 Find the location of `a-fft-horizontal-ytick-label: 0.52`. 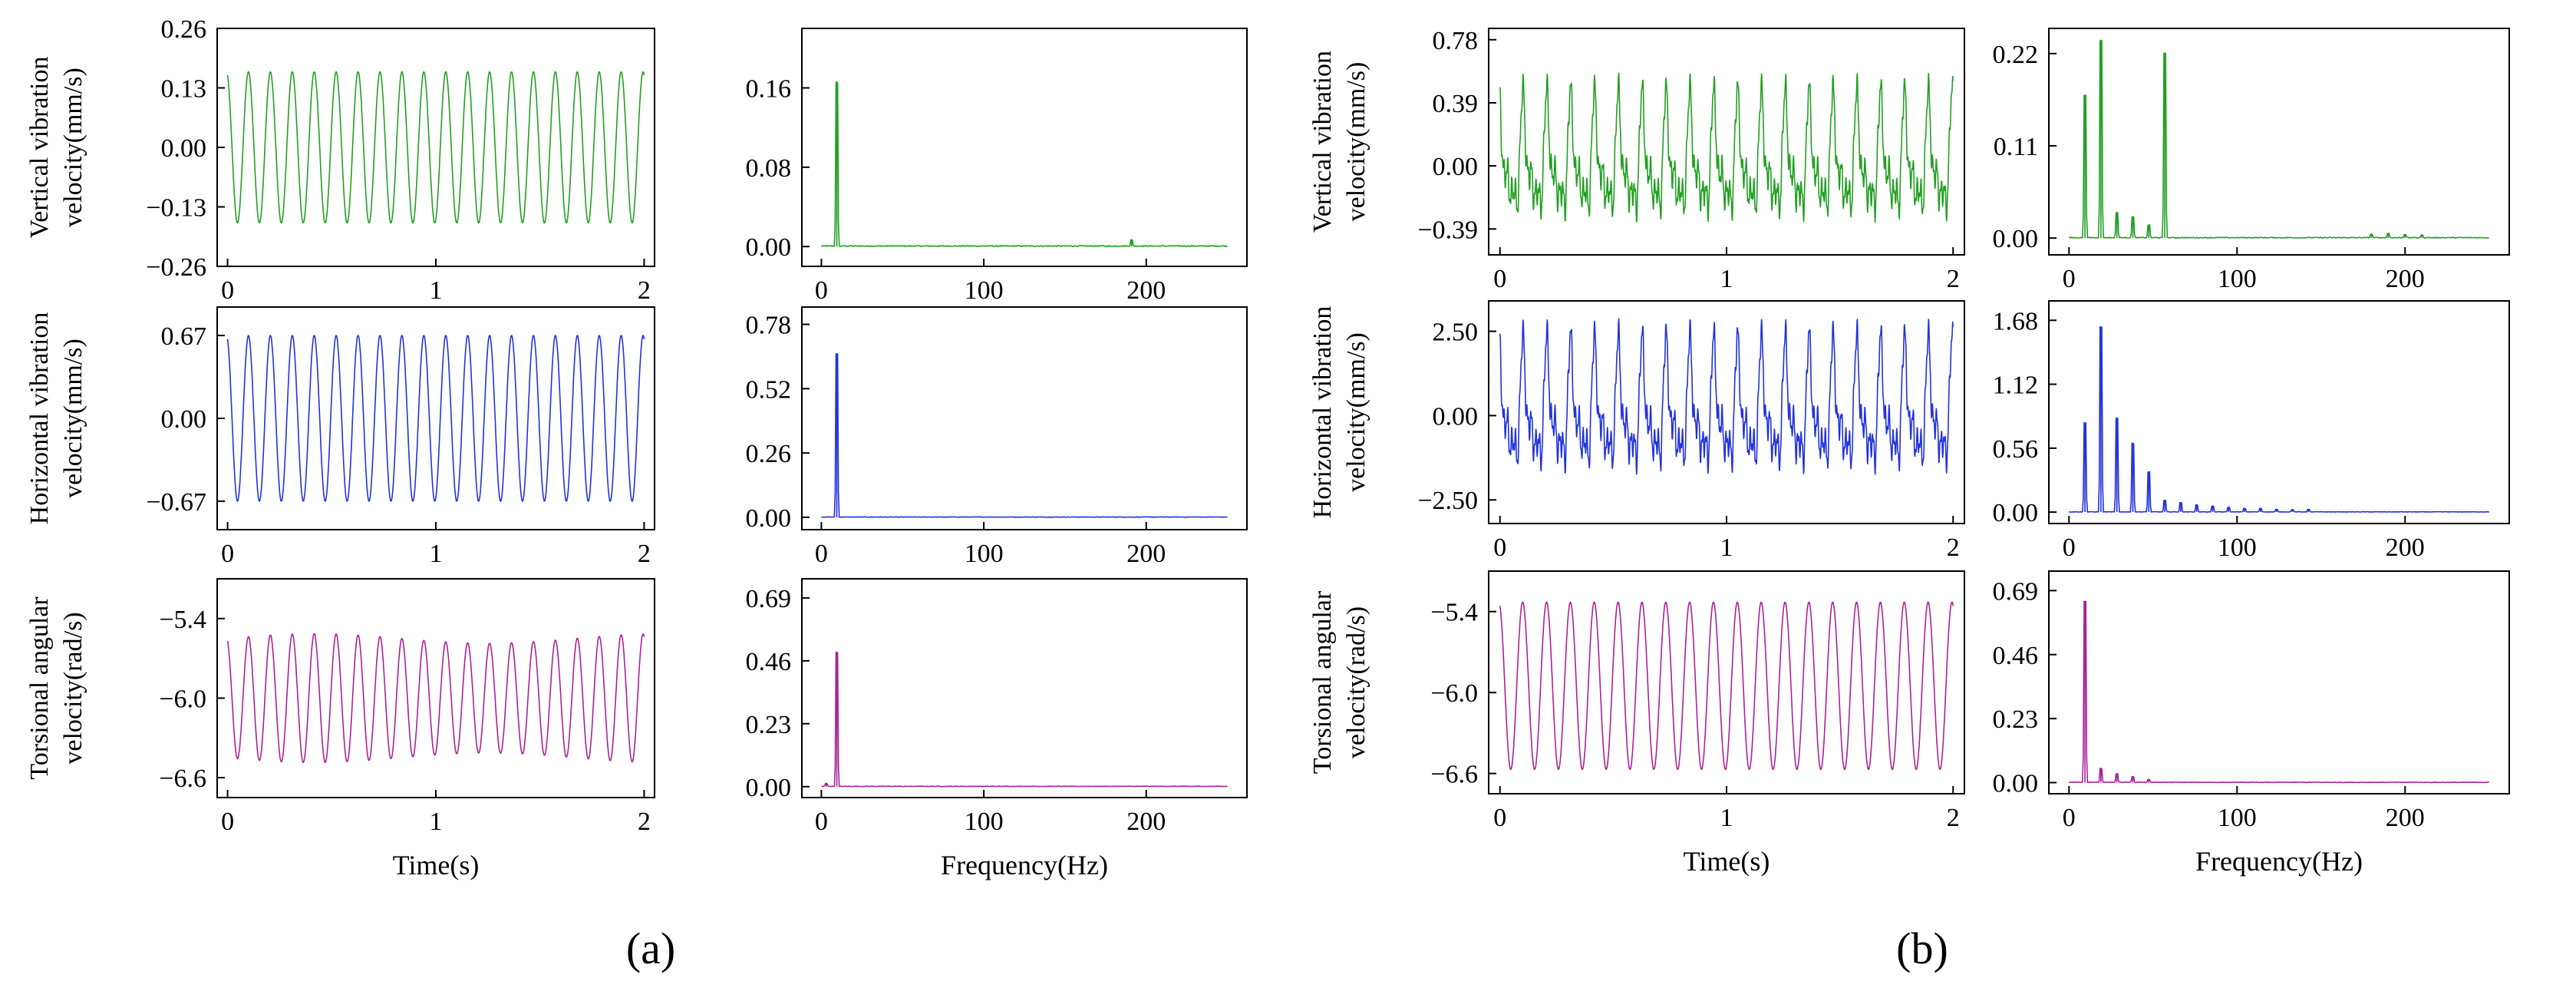

a-fft-horizontal-ytick-label: 0.52 is located at coordinates (769, 389).